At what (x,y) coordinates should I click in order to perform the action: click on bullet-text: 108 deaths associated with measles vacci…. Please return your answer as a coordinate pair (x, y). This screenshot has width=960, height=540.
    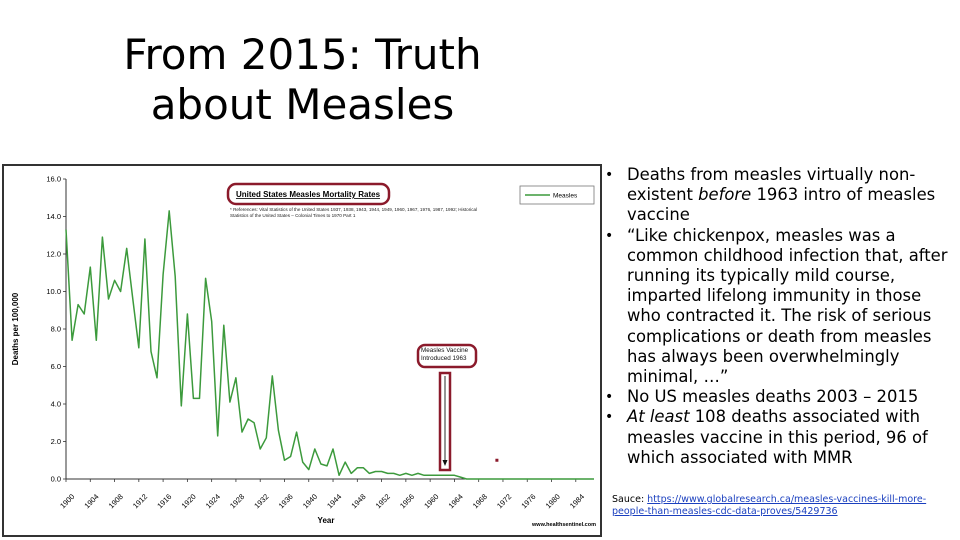
    Looking at the image, I should click on (777, 437).